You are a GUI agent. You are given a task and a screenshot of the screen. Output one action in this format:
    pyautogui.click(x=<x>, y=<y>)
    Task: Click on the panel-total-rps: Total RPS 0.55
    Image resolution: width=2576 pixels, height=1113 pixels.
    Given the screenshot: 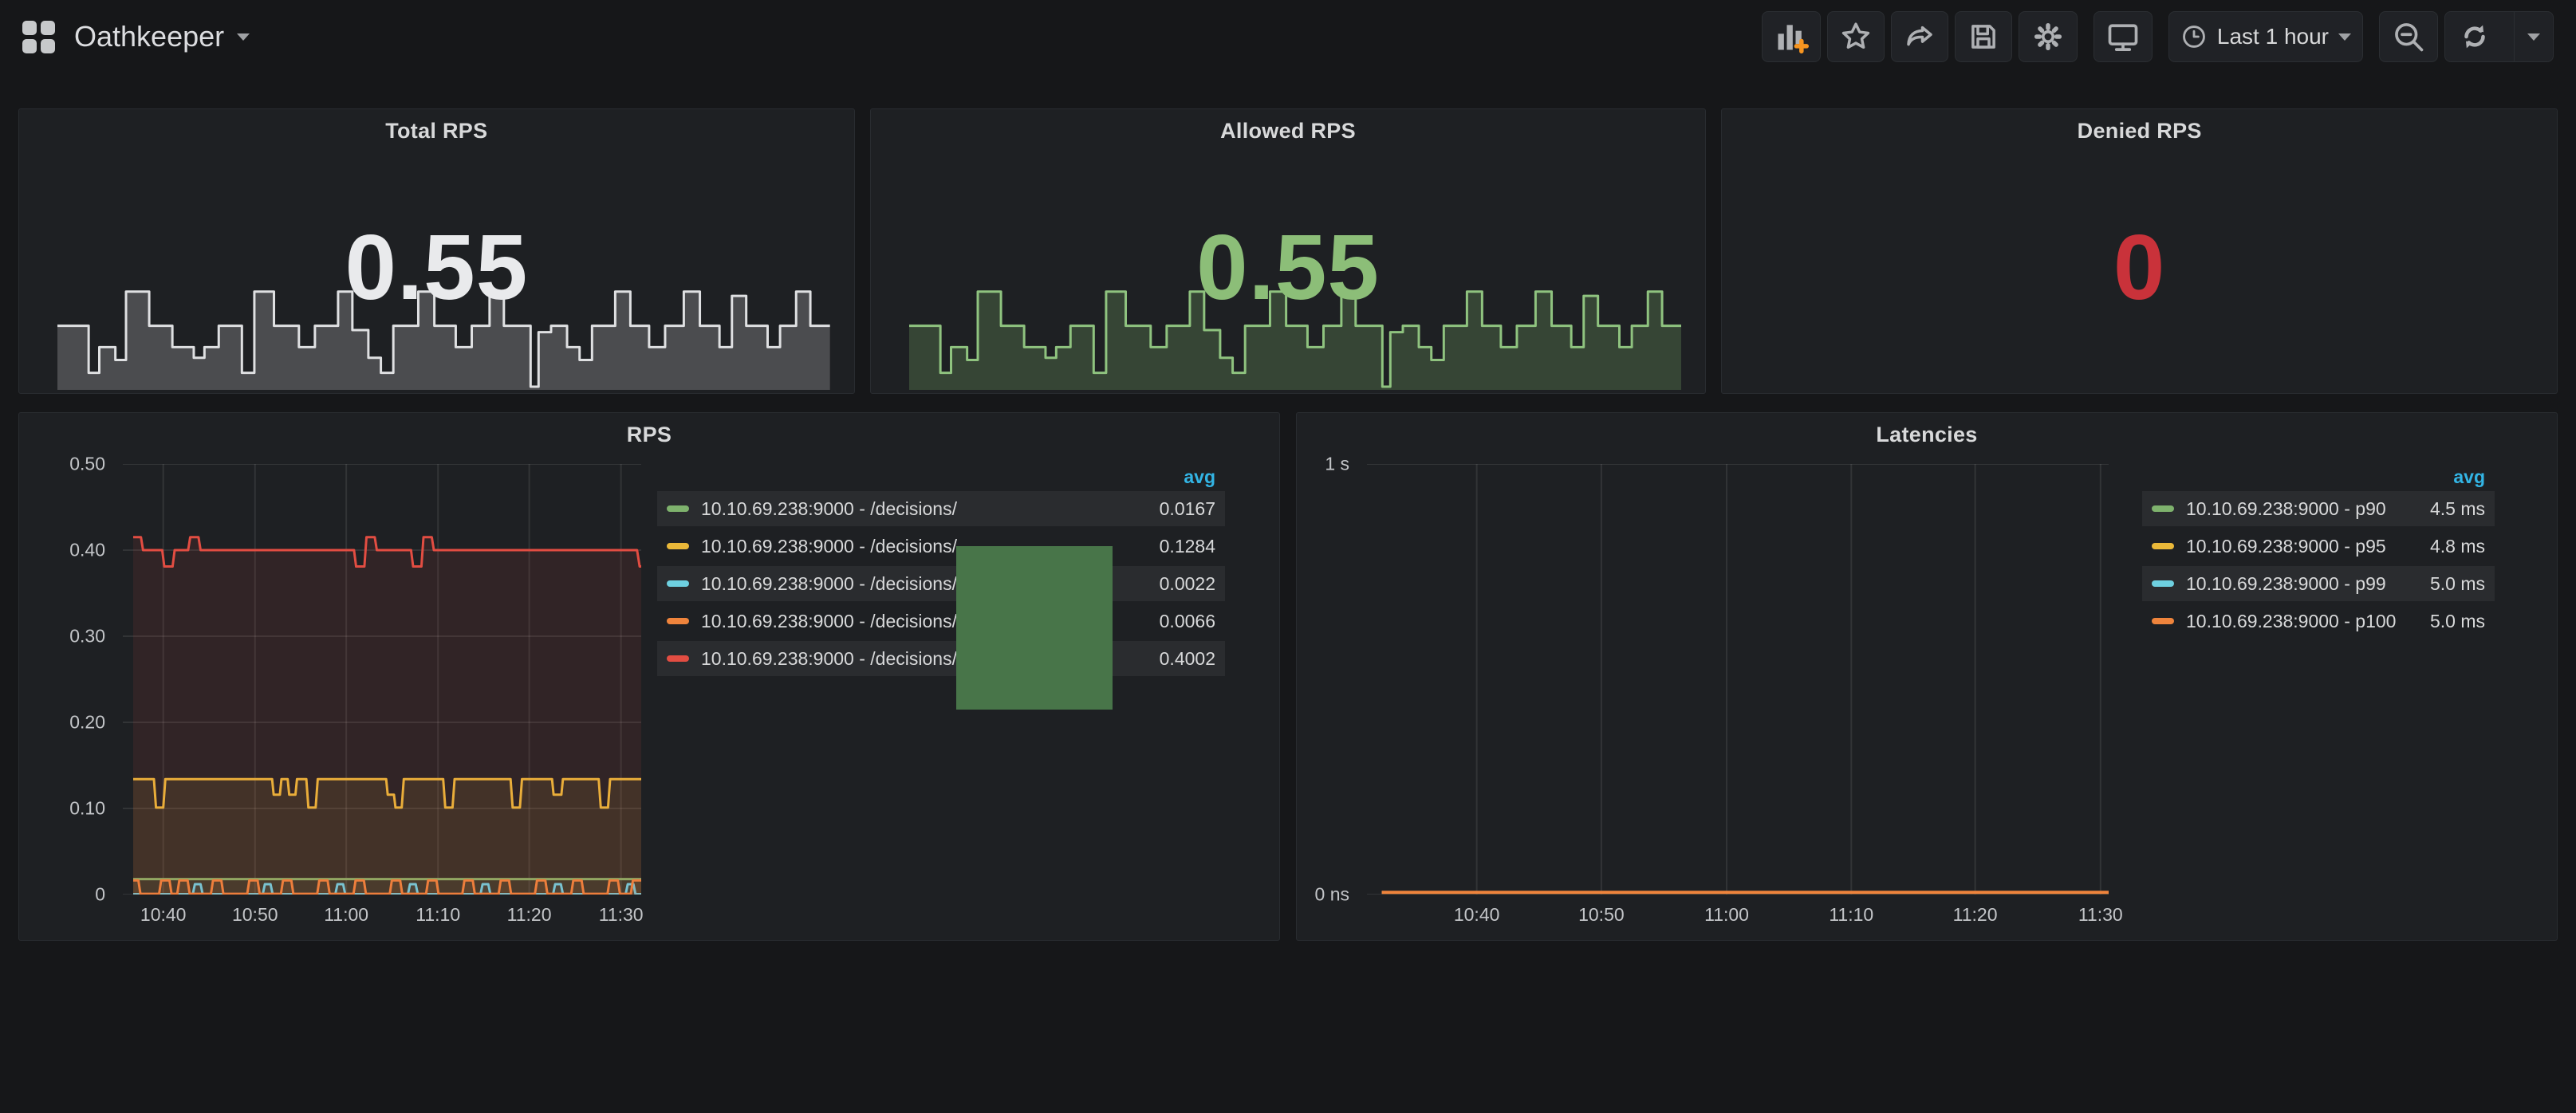 What is the action you would take?
    pyautogui.click(x=436, y=251)
    